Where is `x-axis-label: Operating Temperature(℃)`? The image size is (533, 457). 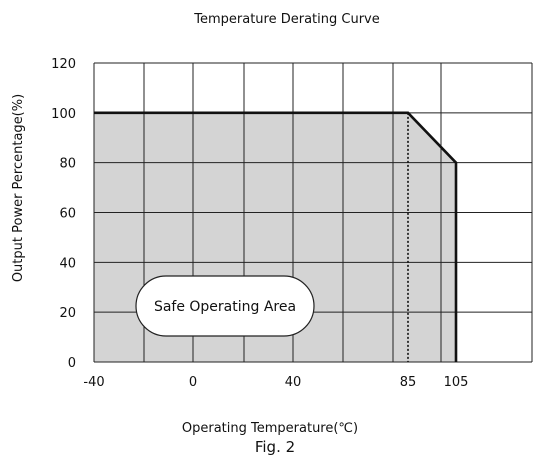
x-axis-label: Operating Temperature(℃) is located at coordinates (270, 428).